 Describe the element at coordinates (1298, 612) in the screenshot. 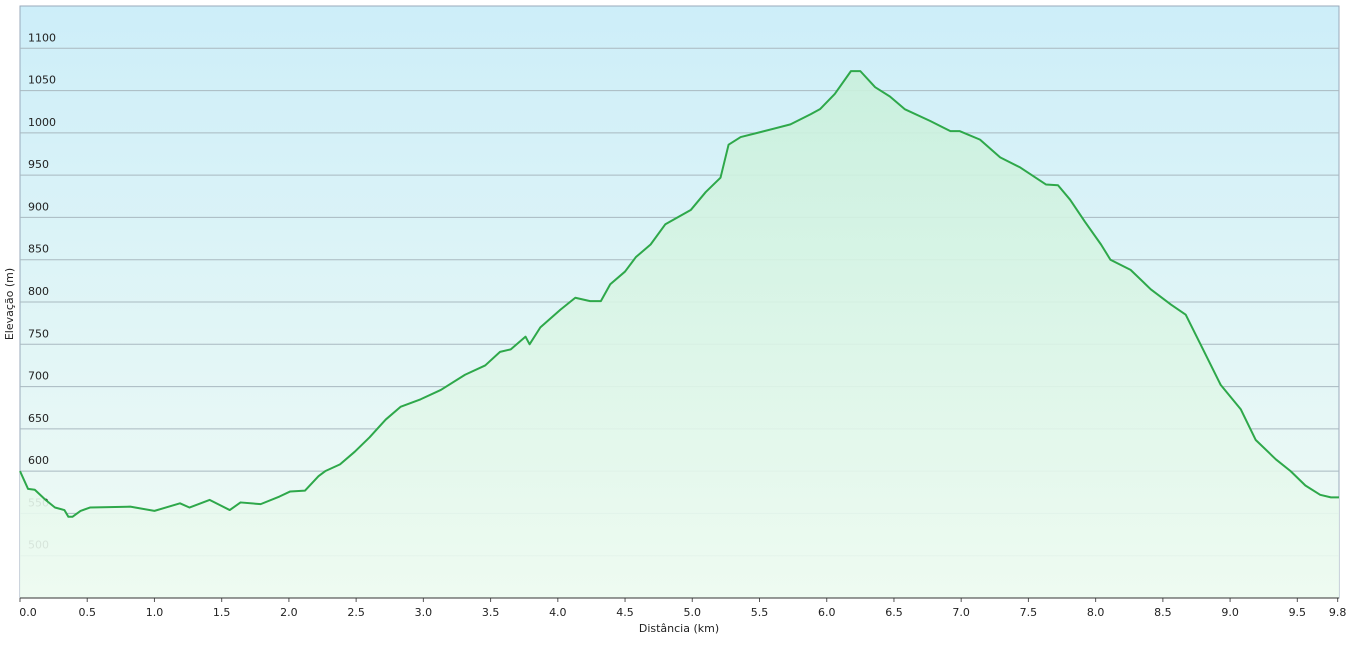

I see `x-tick-label: 9.5` at that location.